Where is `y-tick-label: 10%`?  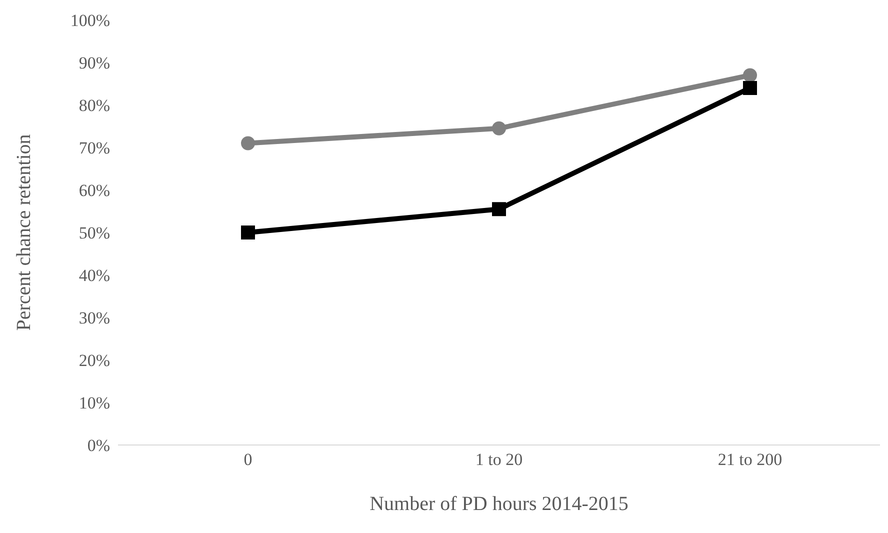 y-tick-label: 10% is located at coordinates (94, 403).